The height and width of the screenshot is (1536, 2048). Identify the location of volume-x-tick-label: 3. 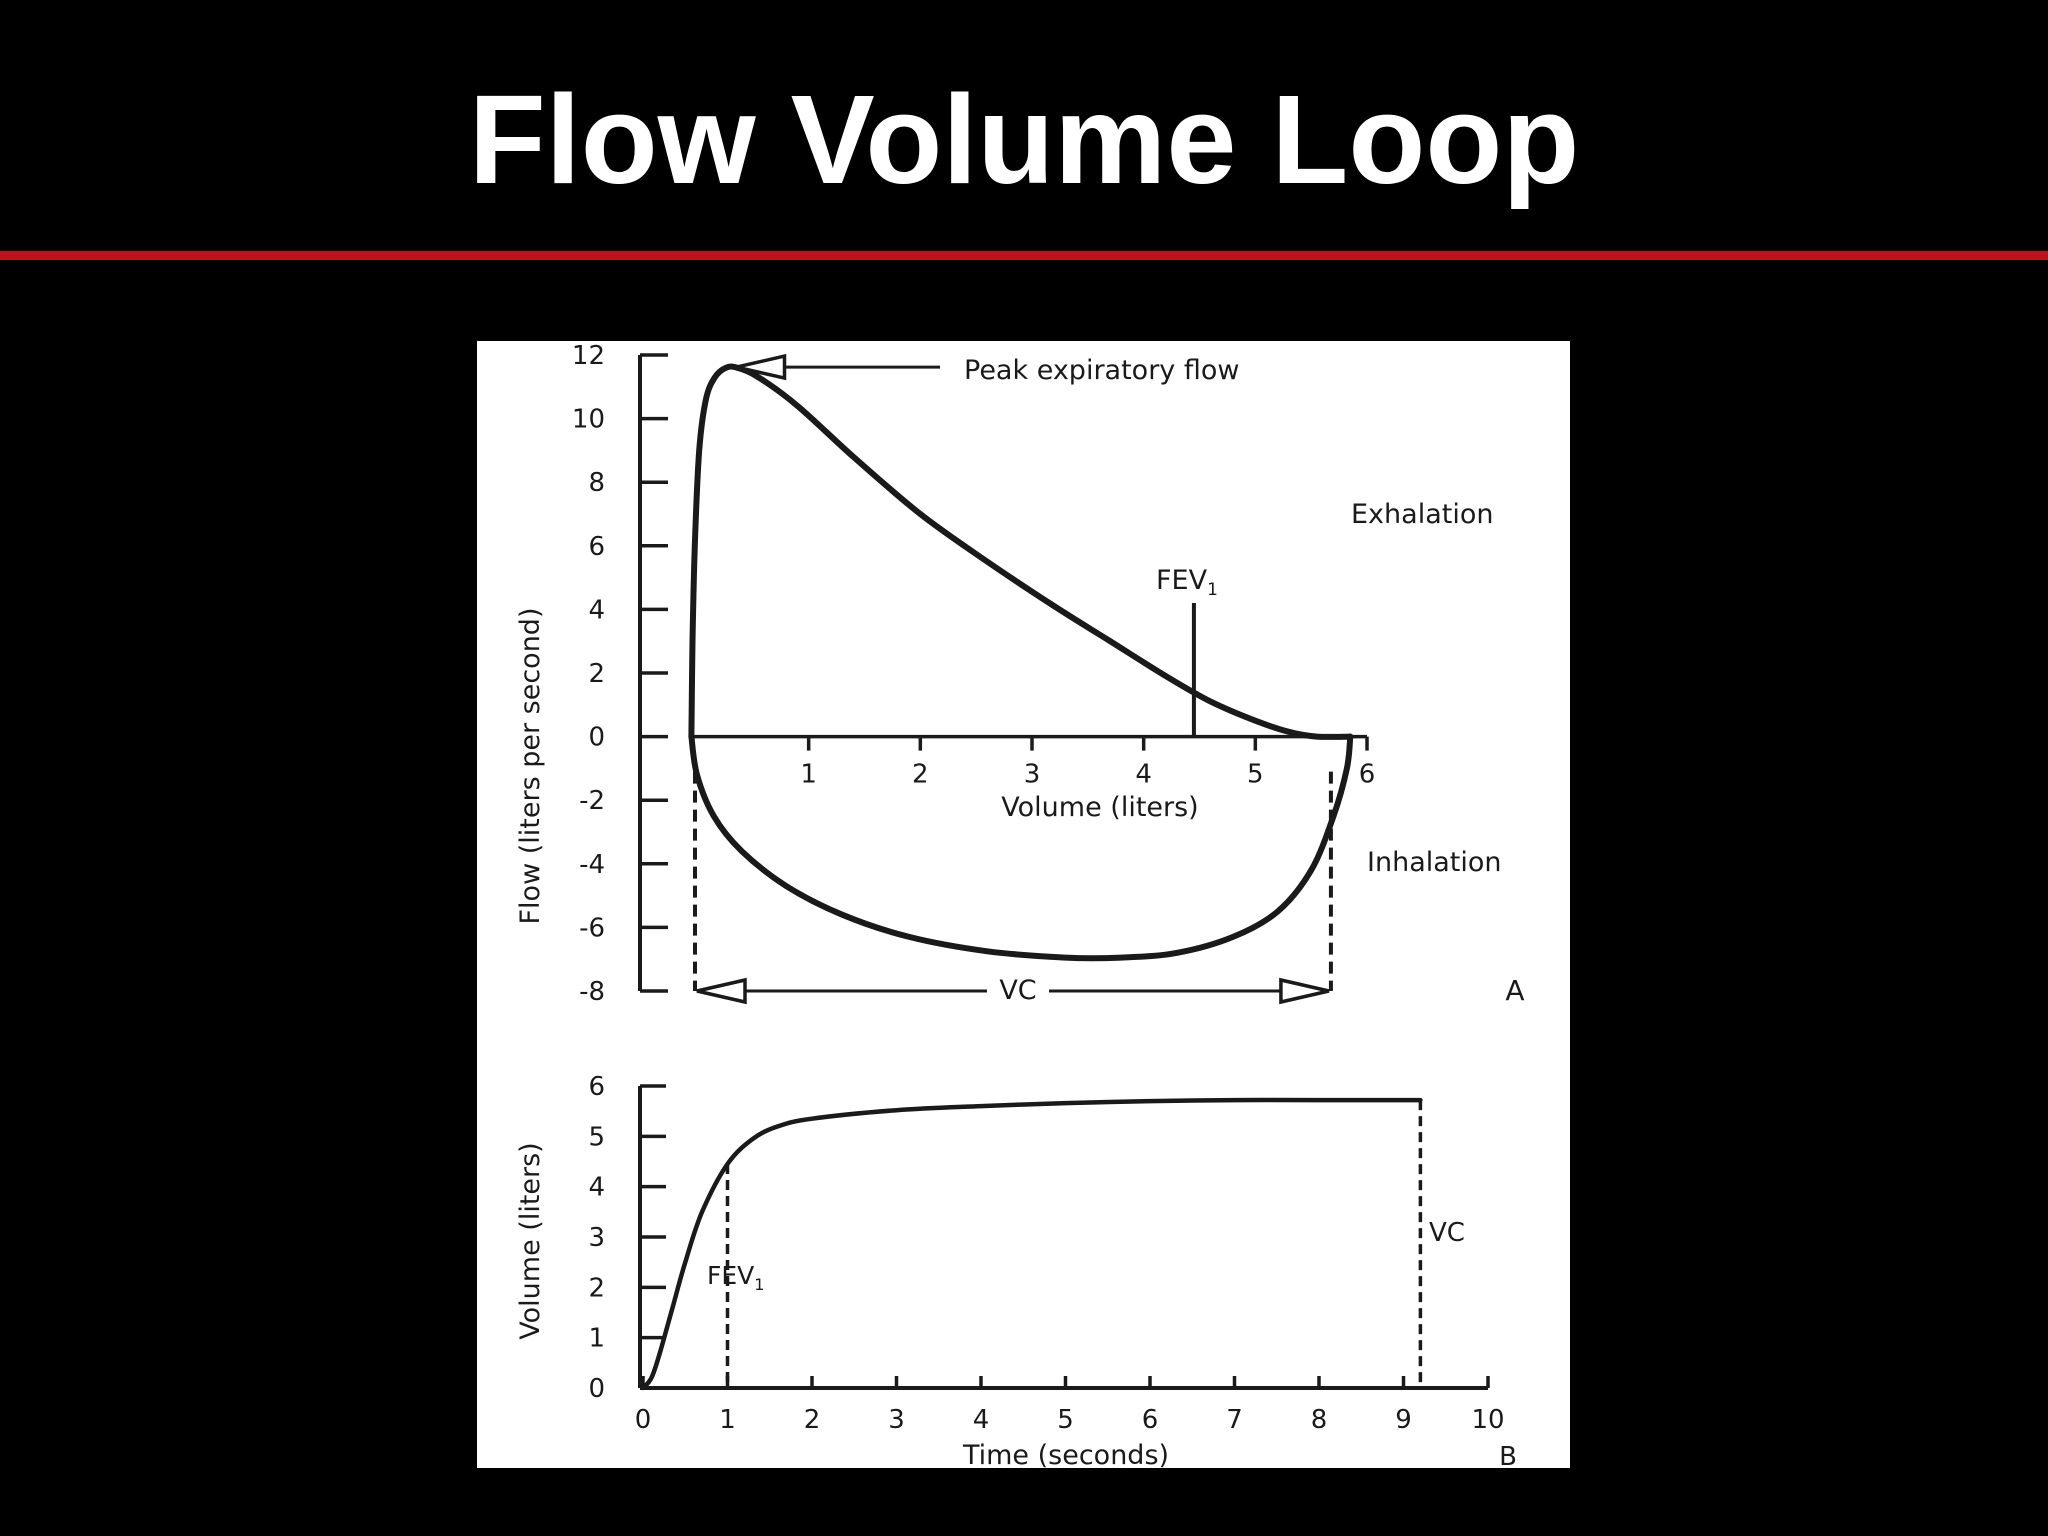
(1032, 775).